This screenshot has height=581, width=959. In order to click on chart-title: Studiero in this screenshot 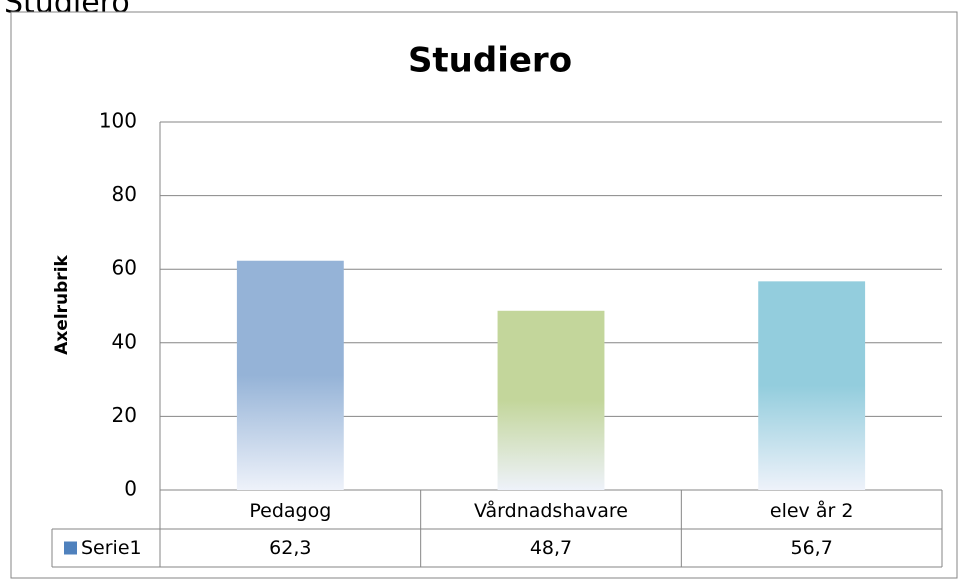, I will do `click(490, 61)`.